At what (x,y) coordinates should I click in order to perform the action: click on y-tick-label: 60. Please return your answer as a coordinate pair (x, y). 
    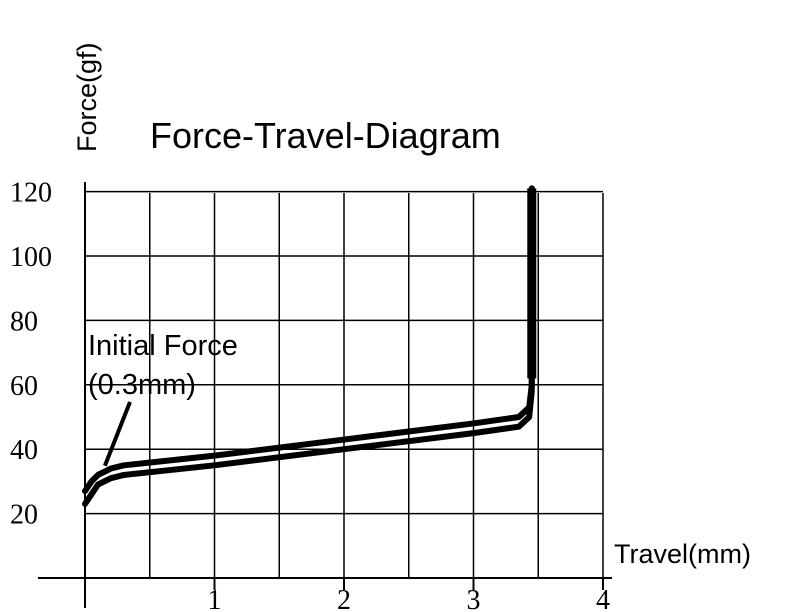
    Looking at the image, I should click on (24, 386).